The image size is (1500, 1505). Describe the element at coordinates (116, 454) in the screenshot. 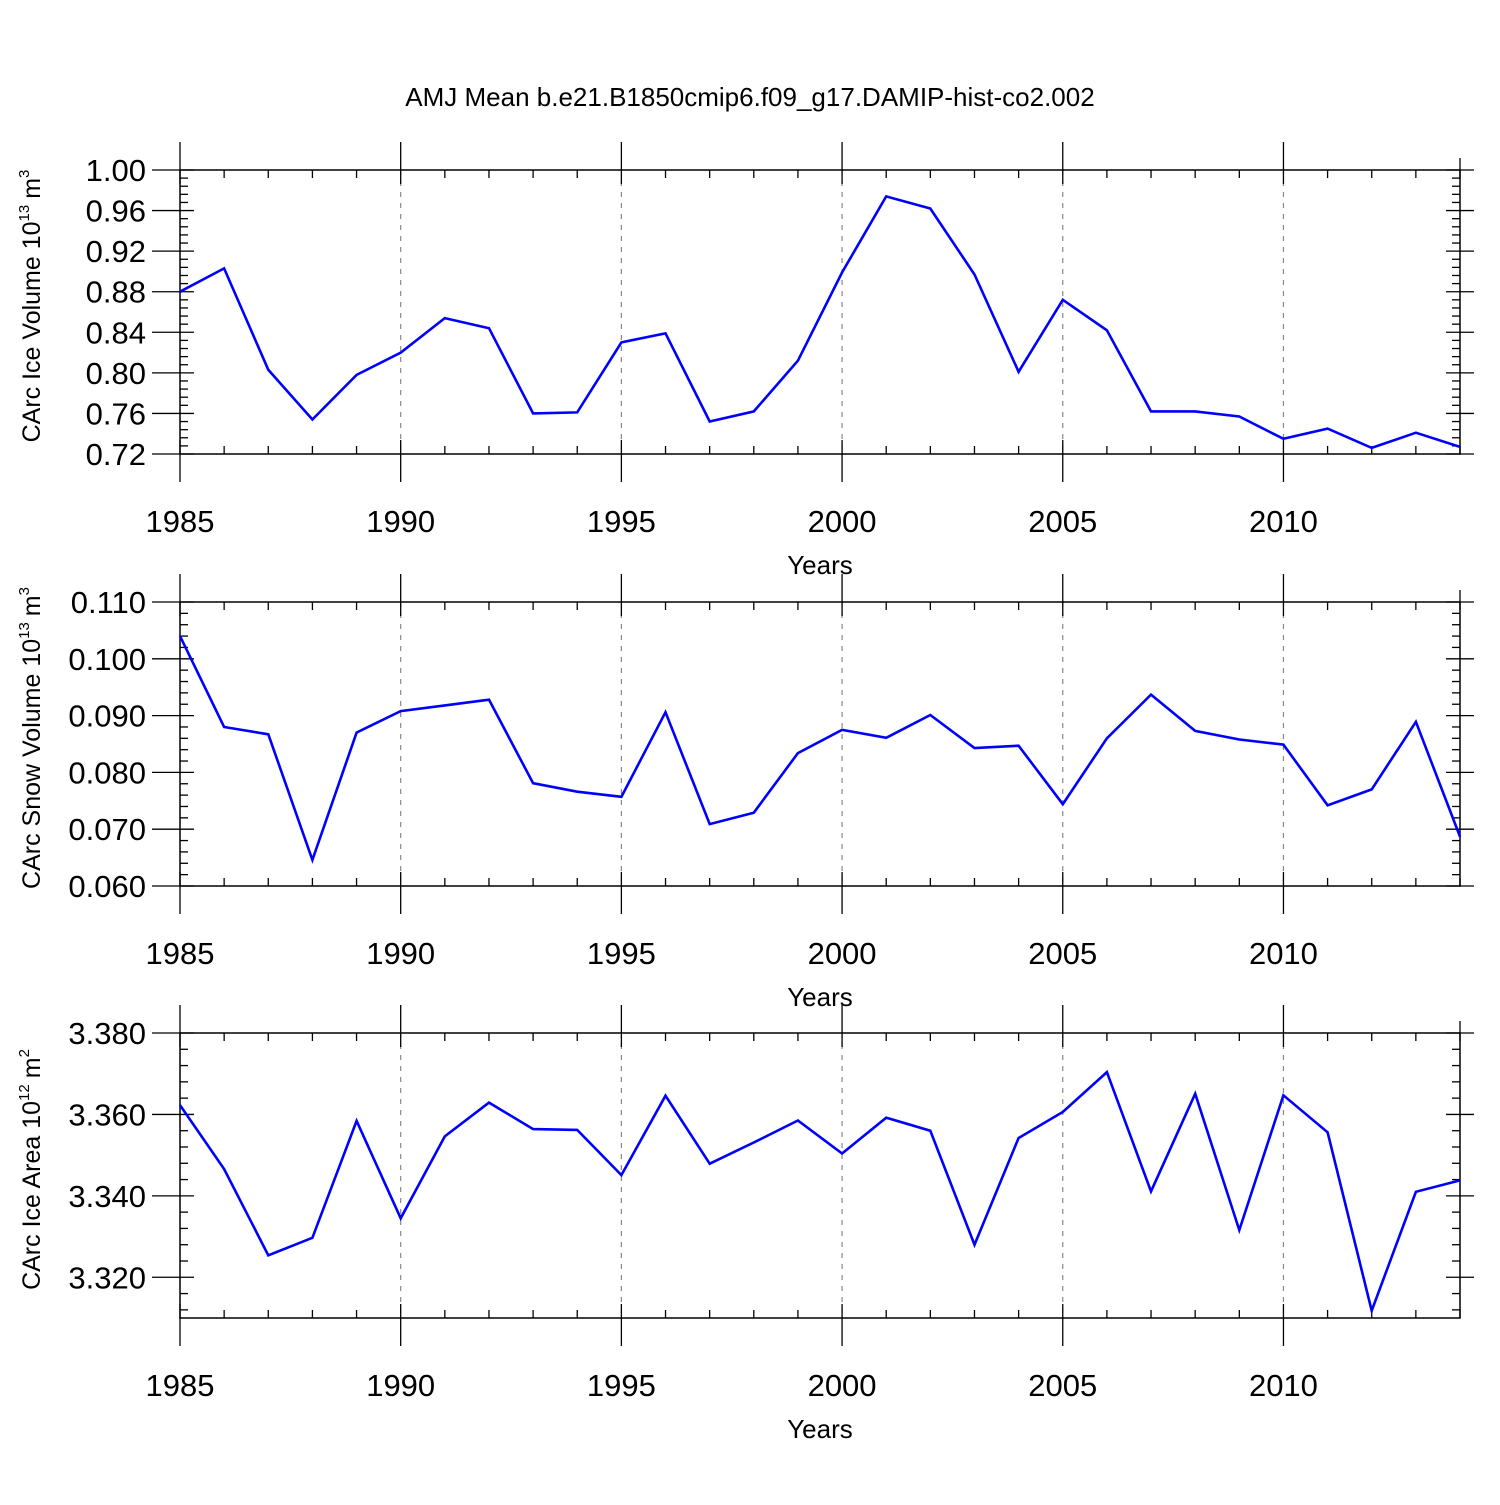

I see `y-tick-label: 0.72` at that location.